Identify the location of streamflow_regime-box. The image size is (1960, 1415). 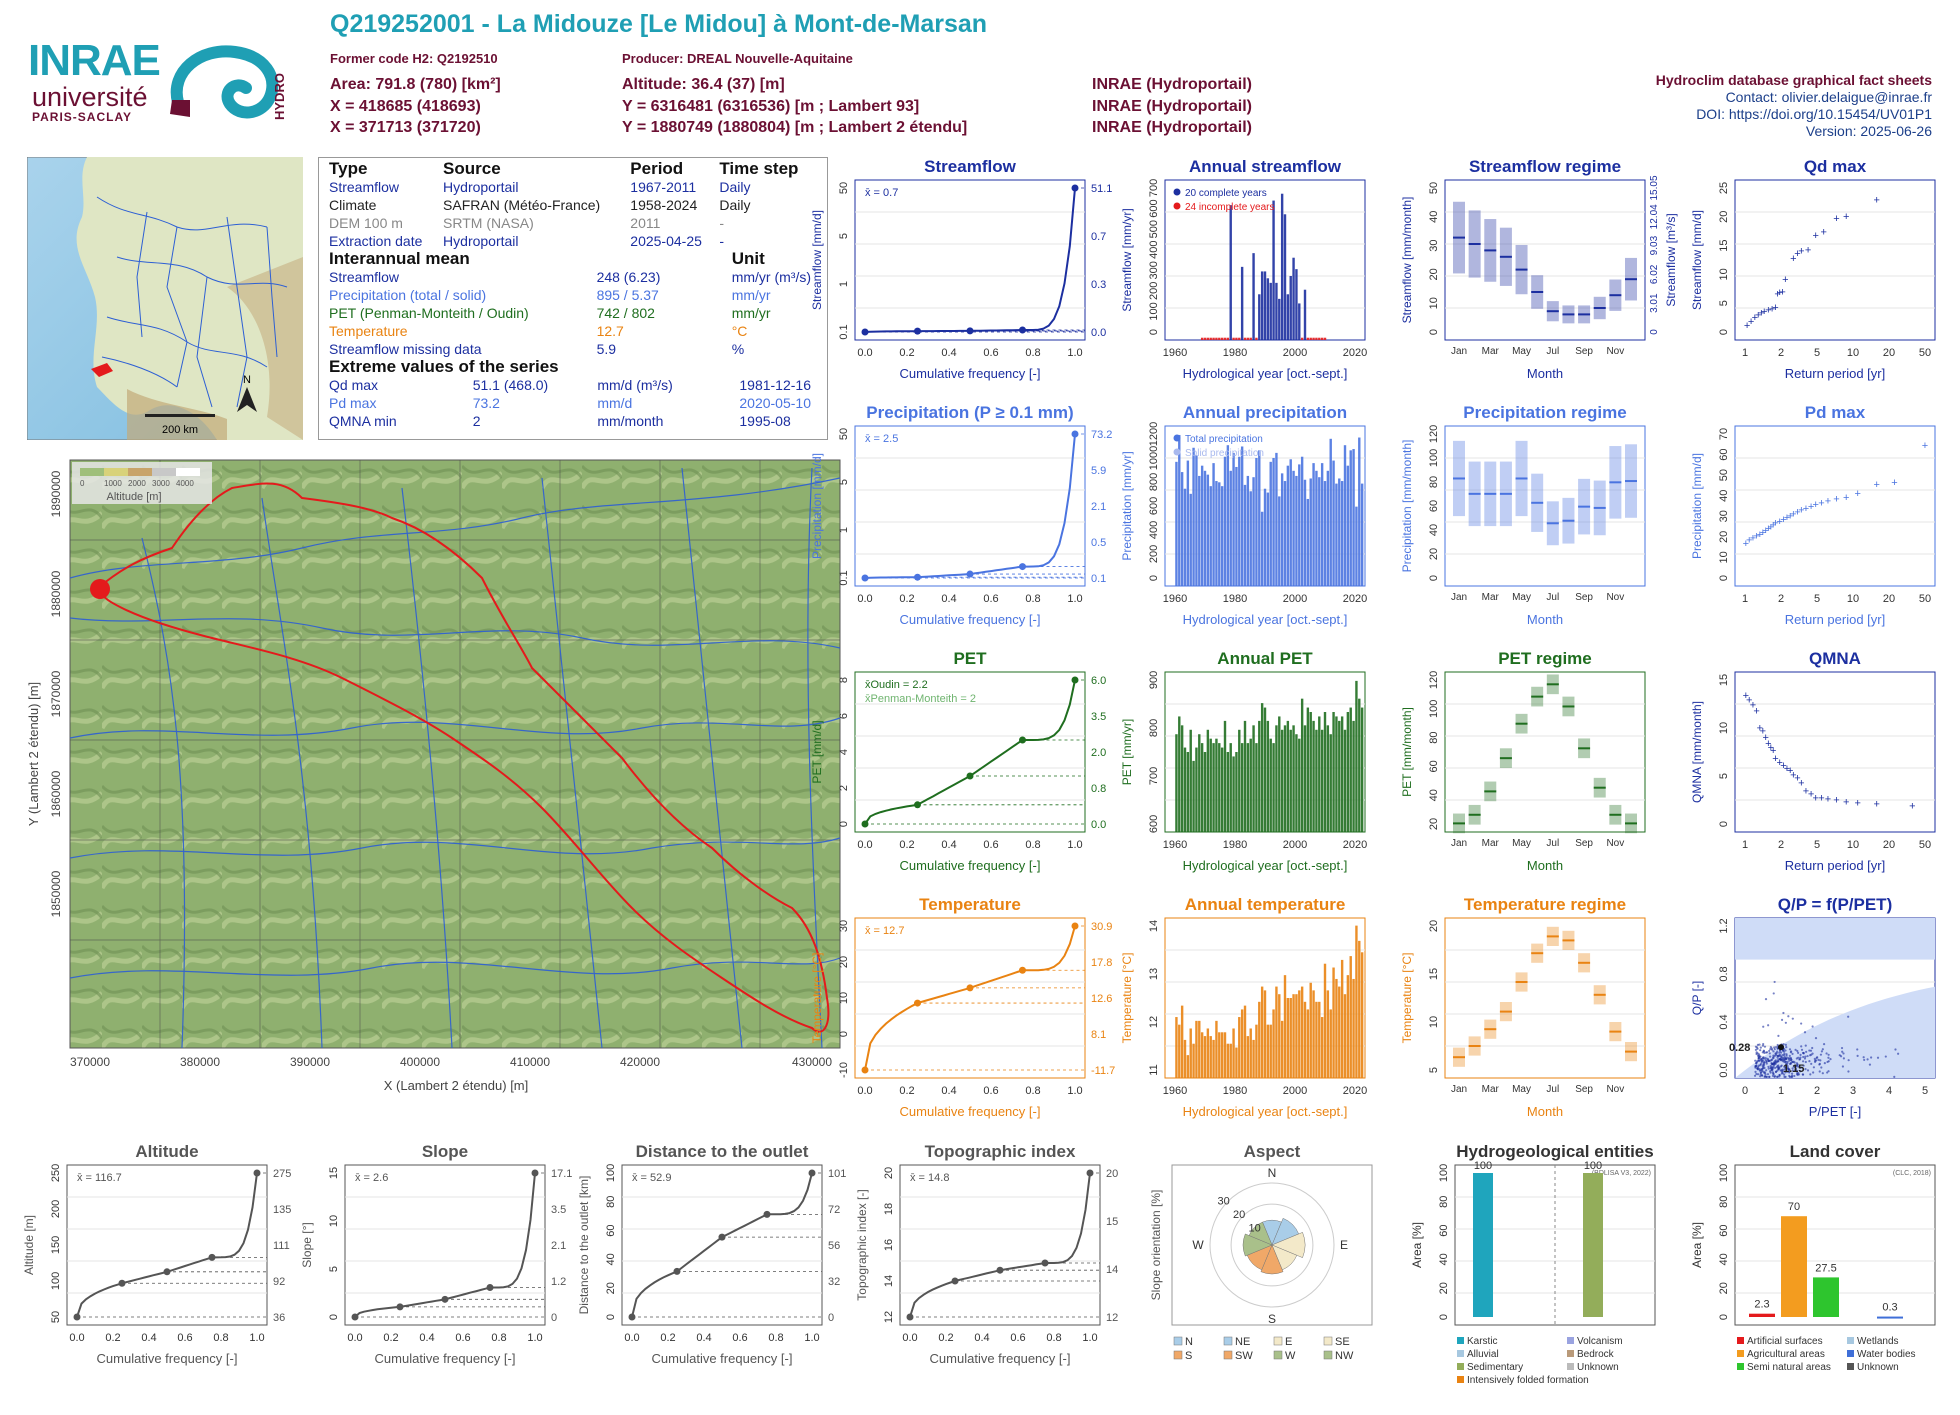
(1537, 292).